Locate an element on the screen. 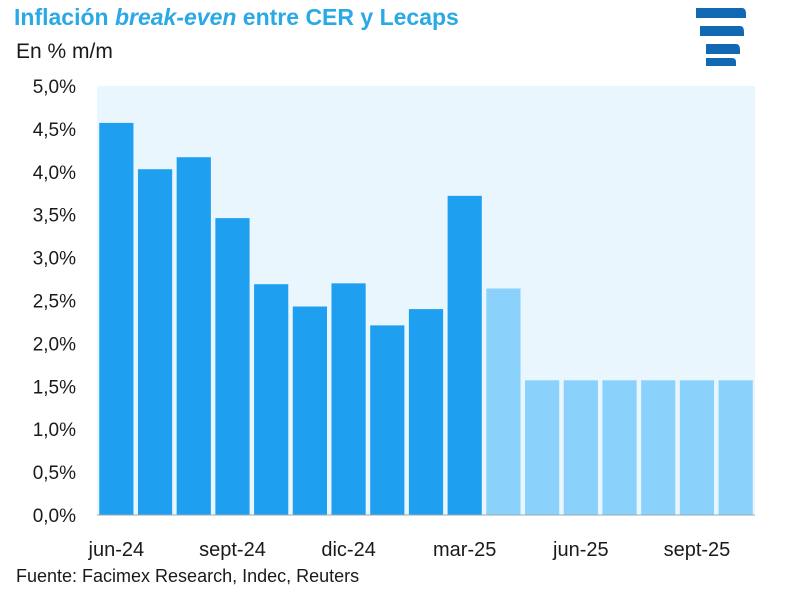 Image resolution: width=800 pixels, height=597 pixels. x-tick-label: dic-24 is located at coordinates (348, 550).